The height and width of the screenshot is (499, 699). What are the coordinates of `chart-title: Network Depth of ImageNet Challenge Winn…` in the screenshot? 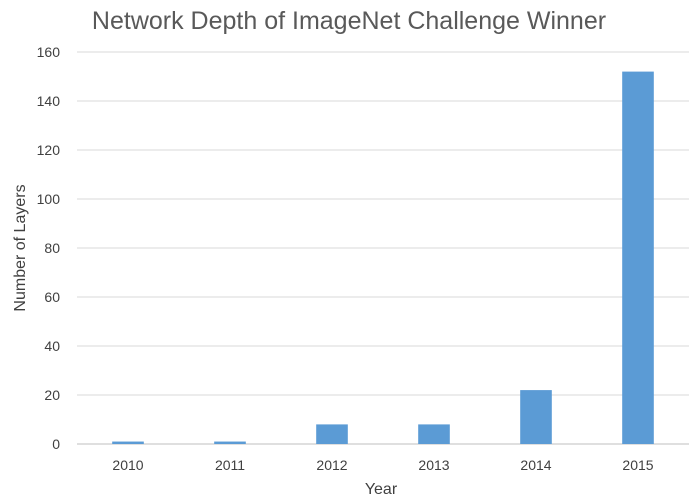 It's located at (349, 21).